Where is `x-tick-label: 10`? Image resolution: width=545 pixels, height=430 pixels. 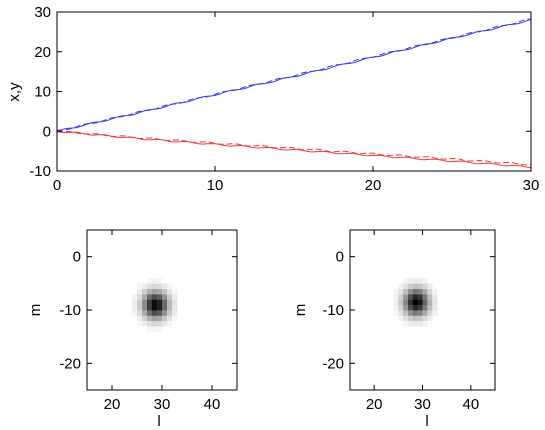
x-tick-label: 10 is located at coordinates (215, 185).